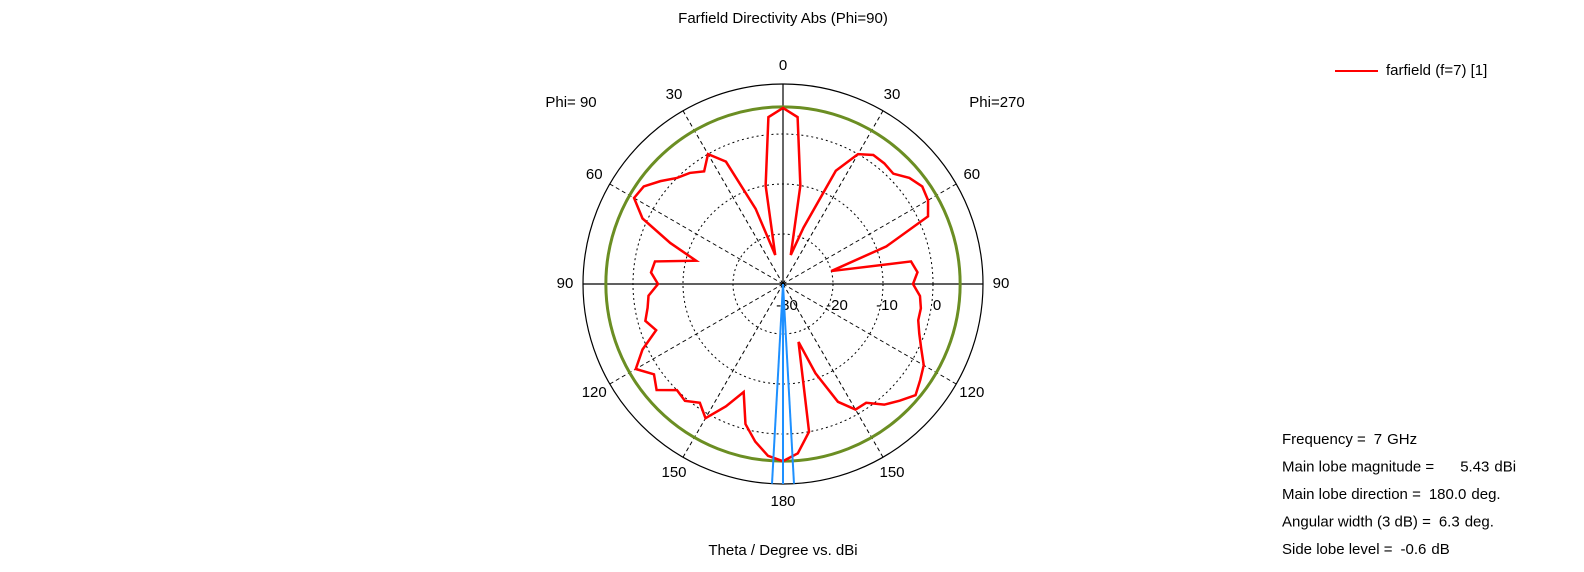 The height and width of the screenshot is (572, 1584). What do you see at coordinates (782, 550) in the screenshot?
I see `axis-label: Theta / Degree vs. dBi` at bounding box center [782, 550].